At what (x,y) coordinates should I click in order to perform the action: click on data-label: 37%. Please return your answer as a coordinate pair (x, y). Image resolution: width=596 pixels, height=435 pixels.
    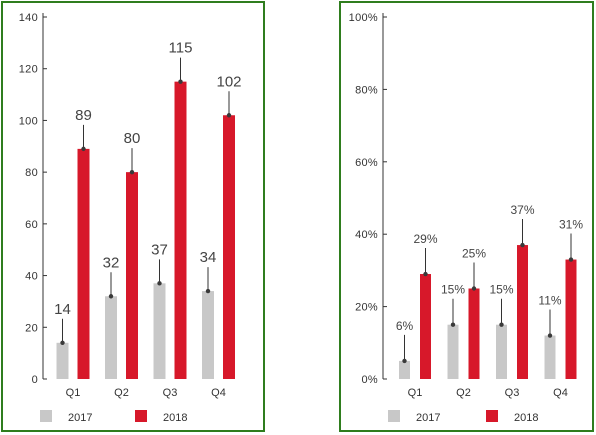
    Looking at the image, I should click on (522, 210).